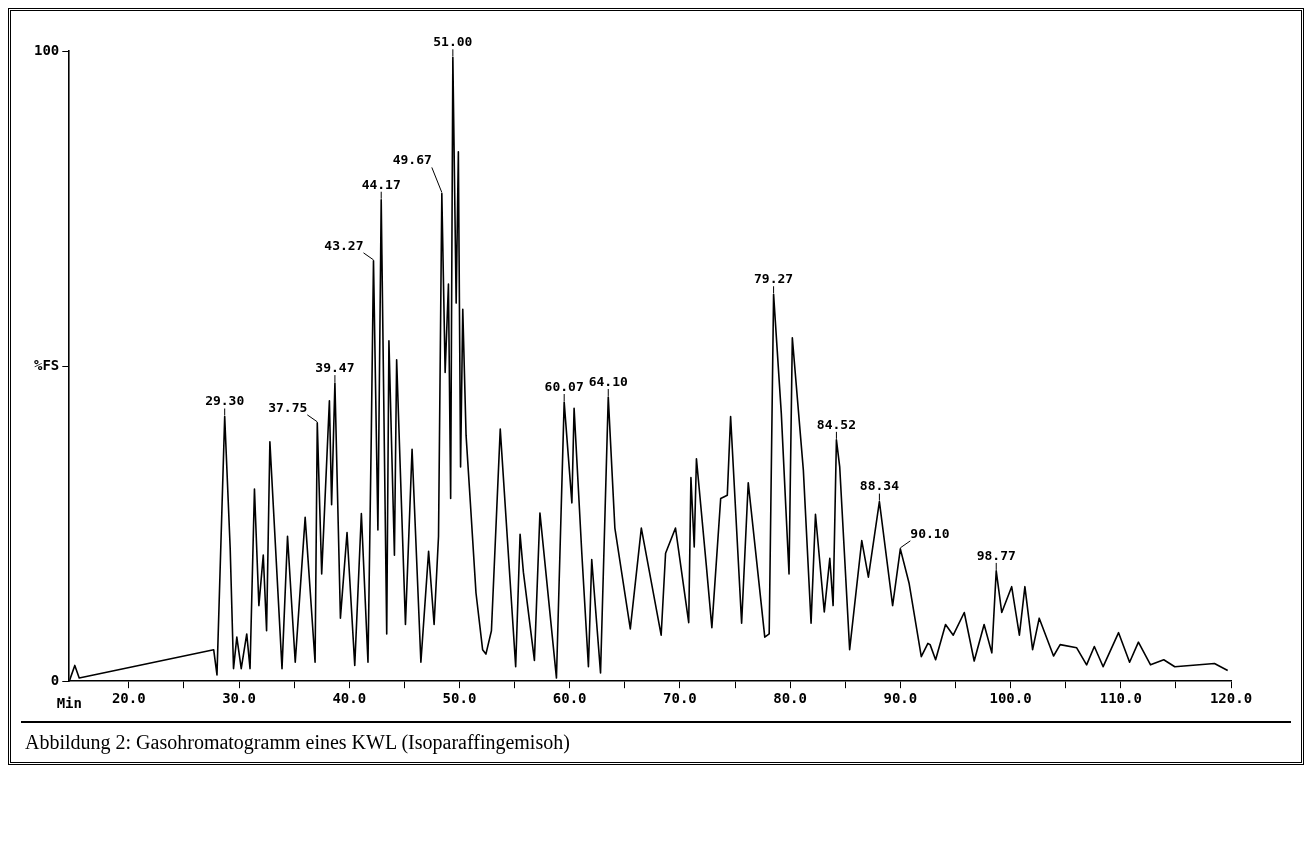 The height and width of the screenshot is (841, 1316). What do you see at coordinates (790, 698) in the screenshot?
I see `x-tick-label: 80.0` at bounding box center [790, 698].